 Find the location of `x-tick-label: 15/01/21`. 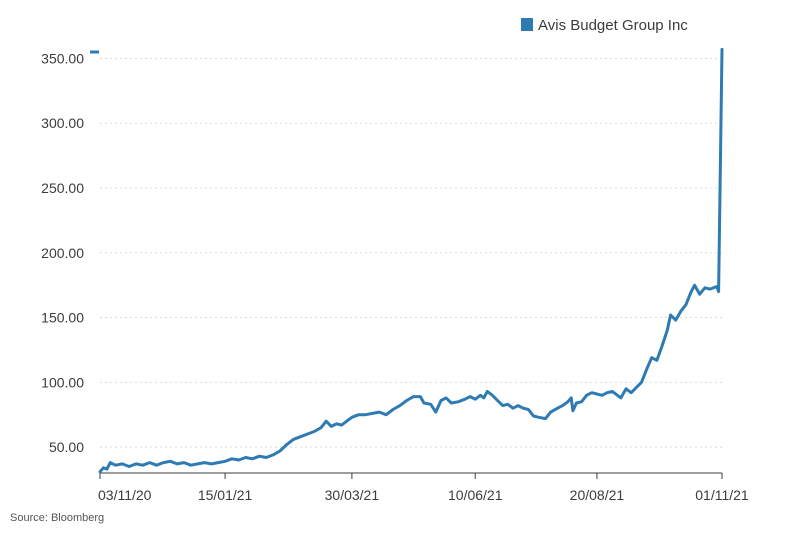

x-tick-label: 15/01/21 is located at coordinates (225, 495).